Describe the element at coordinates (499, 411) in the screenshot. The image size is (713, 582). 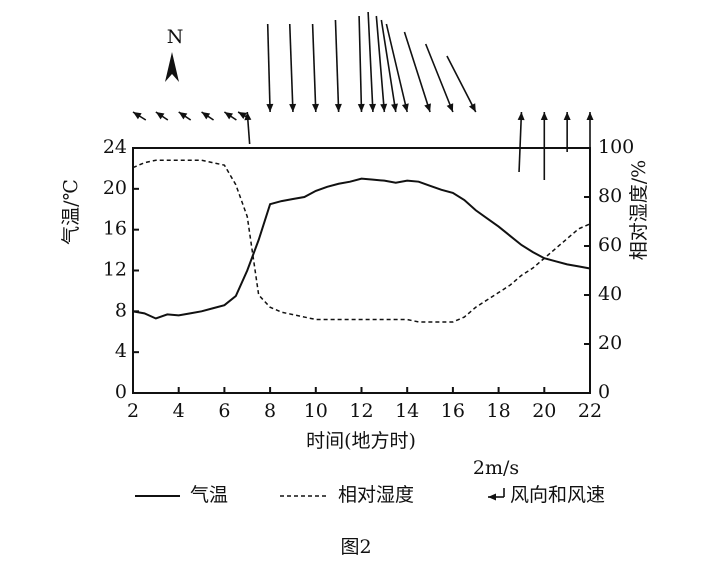
I see `x-tick-label: 18` at that location.